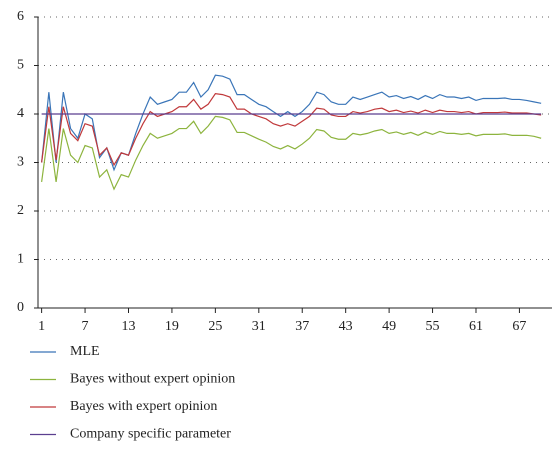 The image size is (554, 471). Describe the element at coordinates (519, 326) in the screenshot. I see `x-tick-label: 67` at that location.